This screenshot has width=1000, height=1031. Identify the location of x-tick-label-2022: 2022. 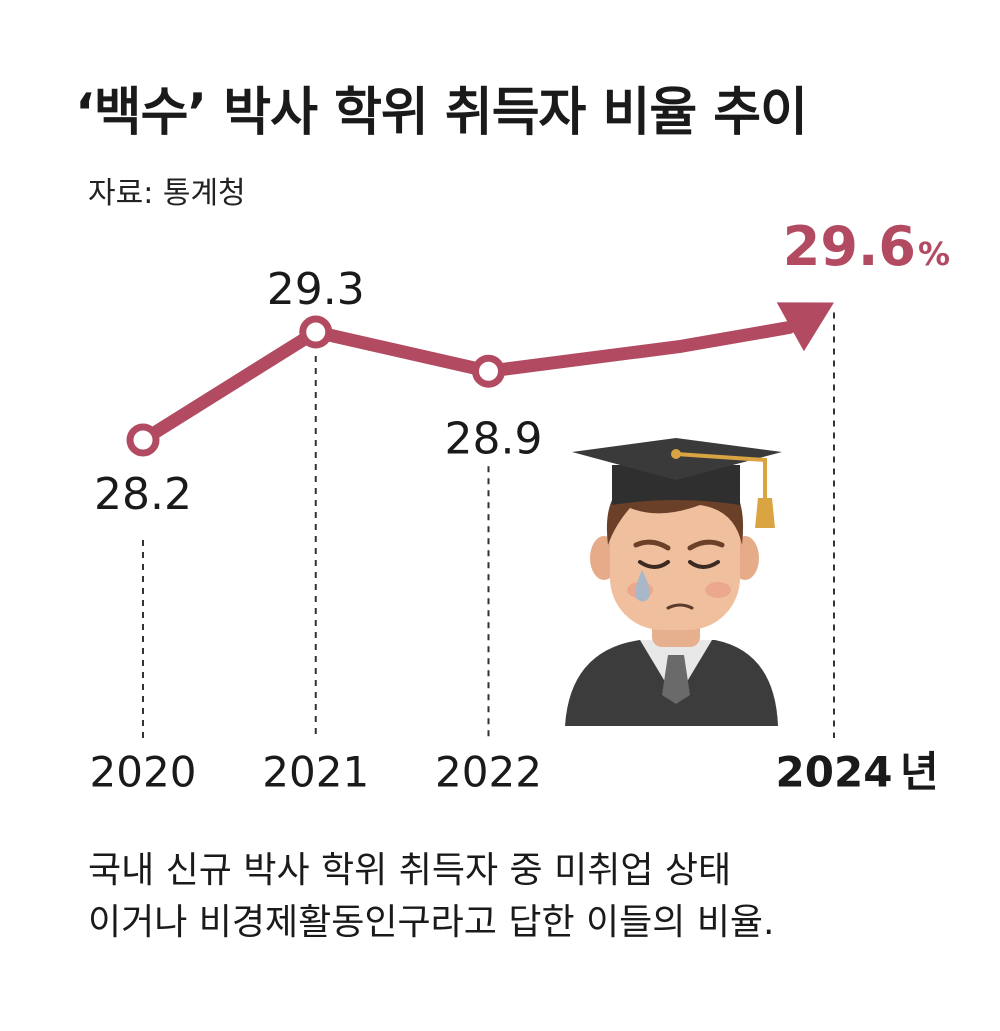
(488, 772).